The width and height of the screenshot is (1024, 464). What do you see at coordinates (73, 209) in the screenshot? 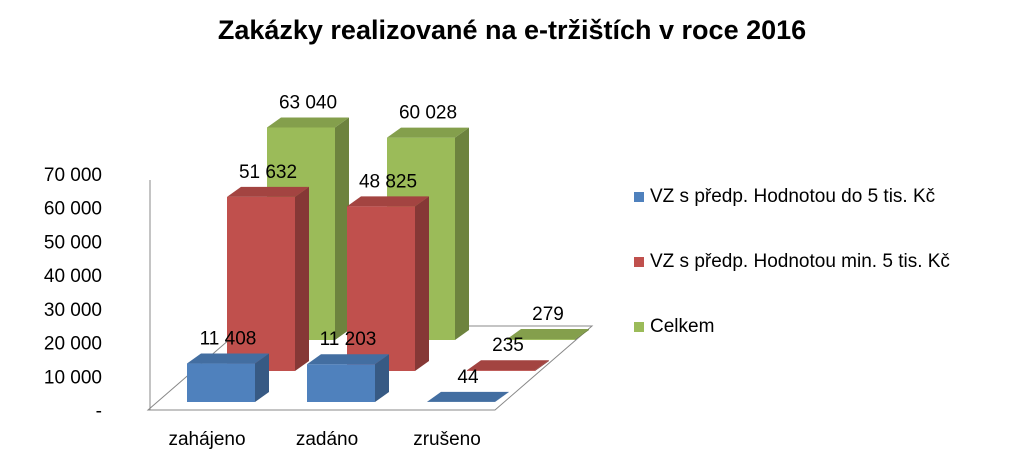
I see `y-tick-label: 60 000` at bounding box center [73, 209].